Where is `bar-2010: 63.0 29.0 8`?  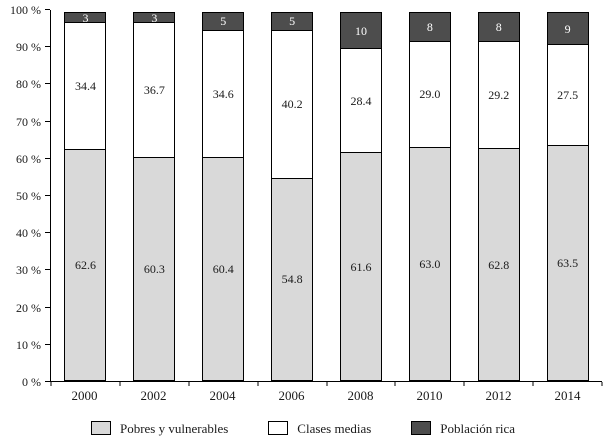 bar-2010: 63.0 29.0 8 is located at coordinates (429, 195).